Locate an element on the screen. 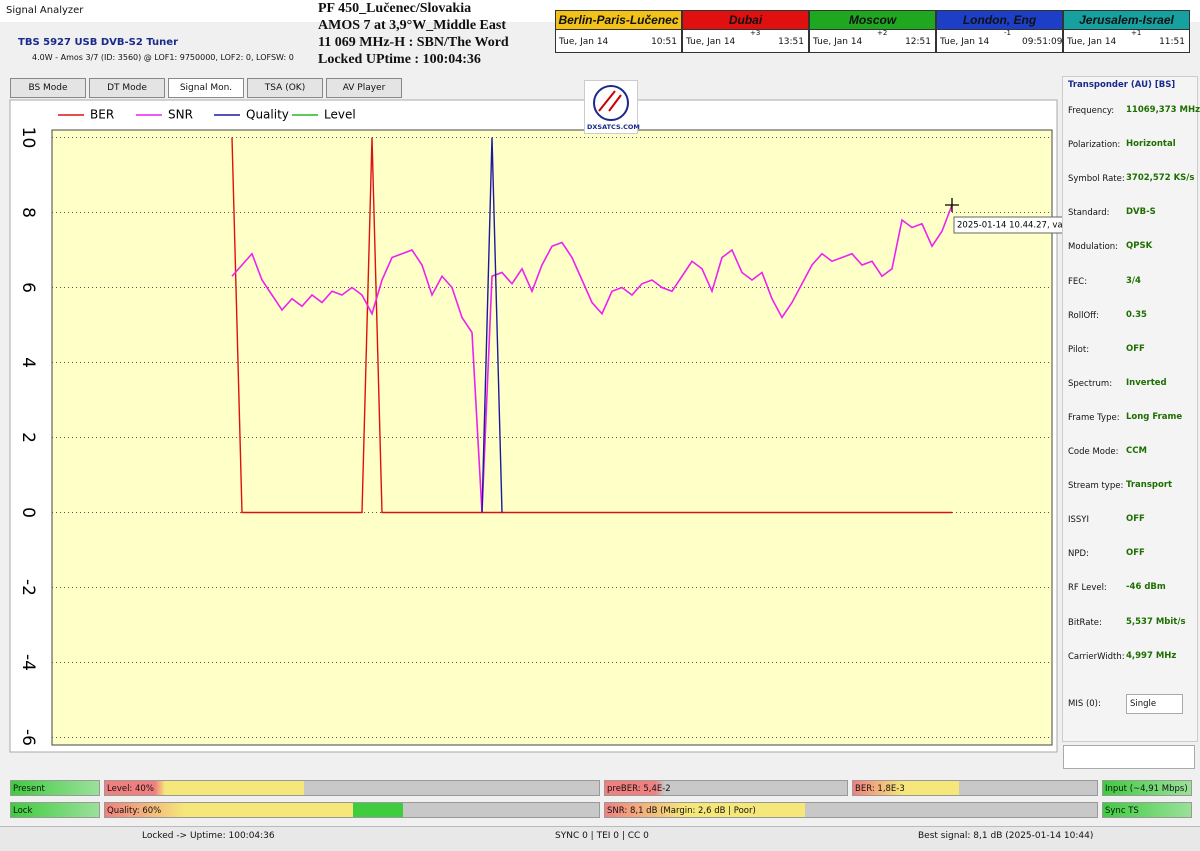 The width and height of the screenshot is (1200, 851). status-bar is located at coordinates (600, 838).